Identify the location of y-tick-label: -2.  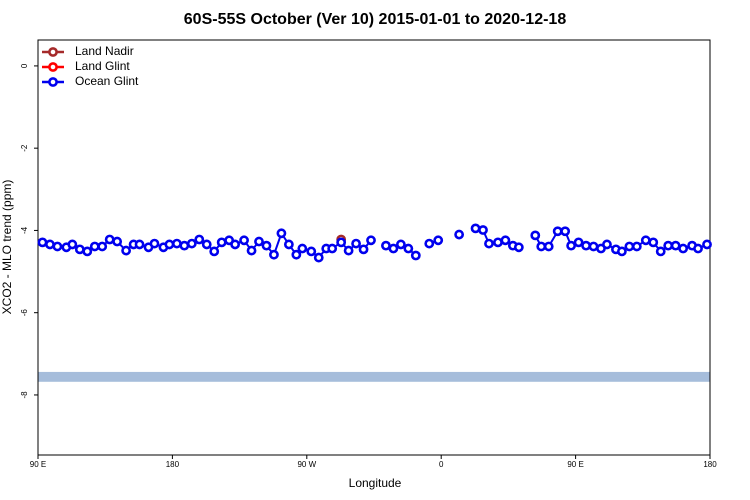
(24, 148).